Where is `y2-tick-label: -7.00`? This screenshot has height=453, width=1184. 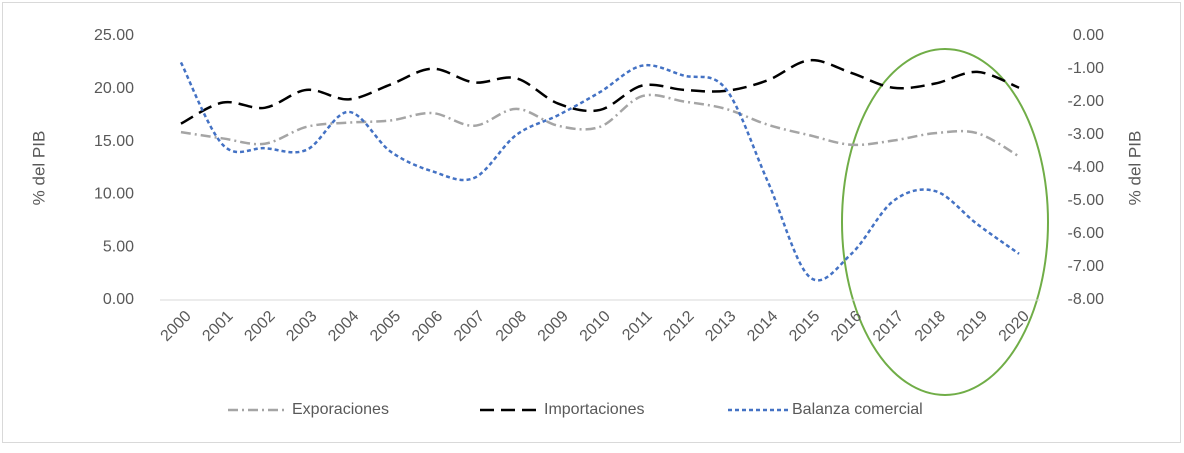 y2-tick-label: -7.00 is located at coordinates (1086, 266).